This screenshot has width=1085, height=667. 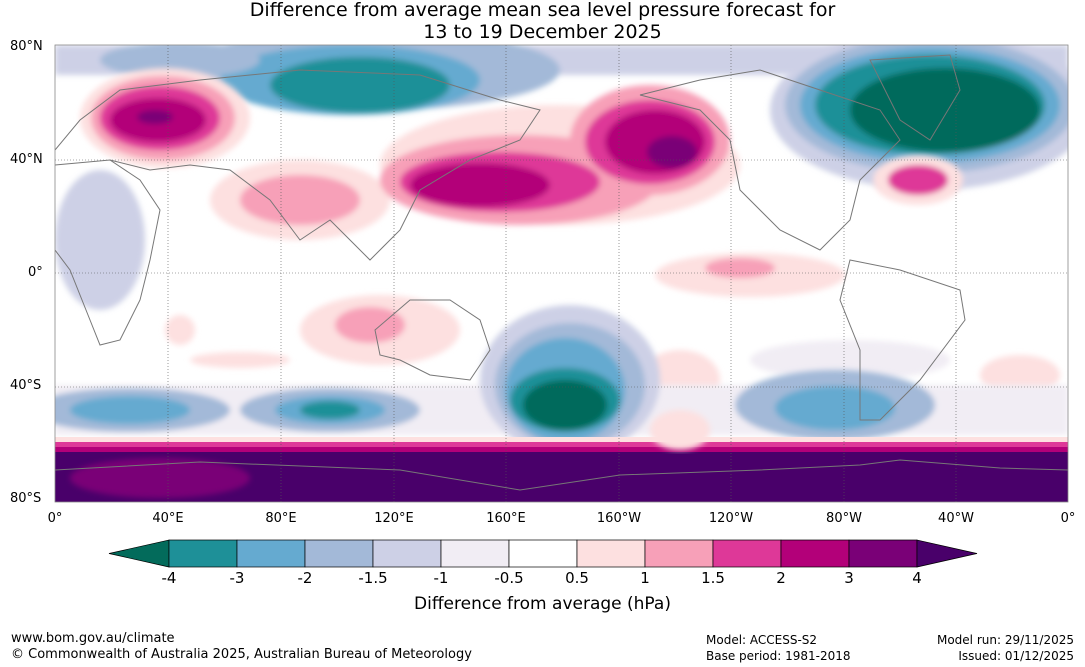 I want to click on footer-base-period: Base period: 1981-2018, so click(x=778, y=656).